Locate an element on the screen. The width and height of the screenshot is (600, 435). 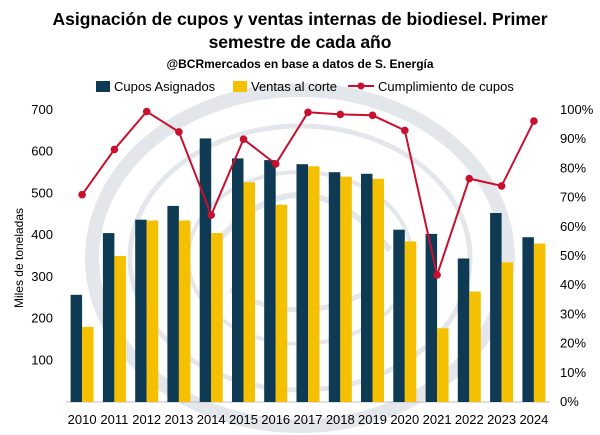
x-tick-label-2021: 2021 is located at coordinates (437, 419).